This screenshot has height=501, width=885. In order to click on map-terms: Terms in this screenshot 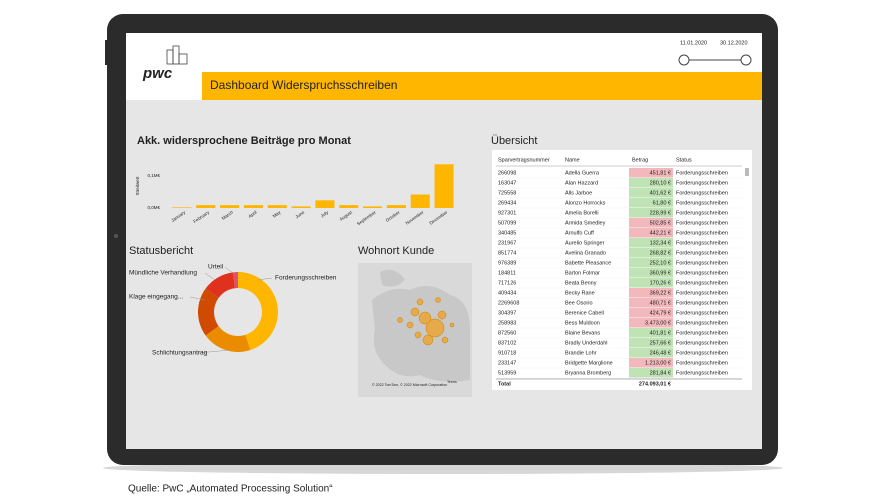, I will do `click(452, 382)`.